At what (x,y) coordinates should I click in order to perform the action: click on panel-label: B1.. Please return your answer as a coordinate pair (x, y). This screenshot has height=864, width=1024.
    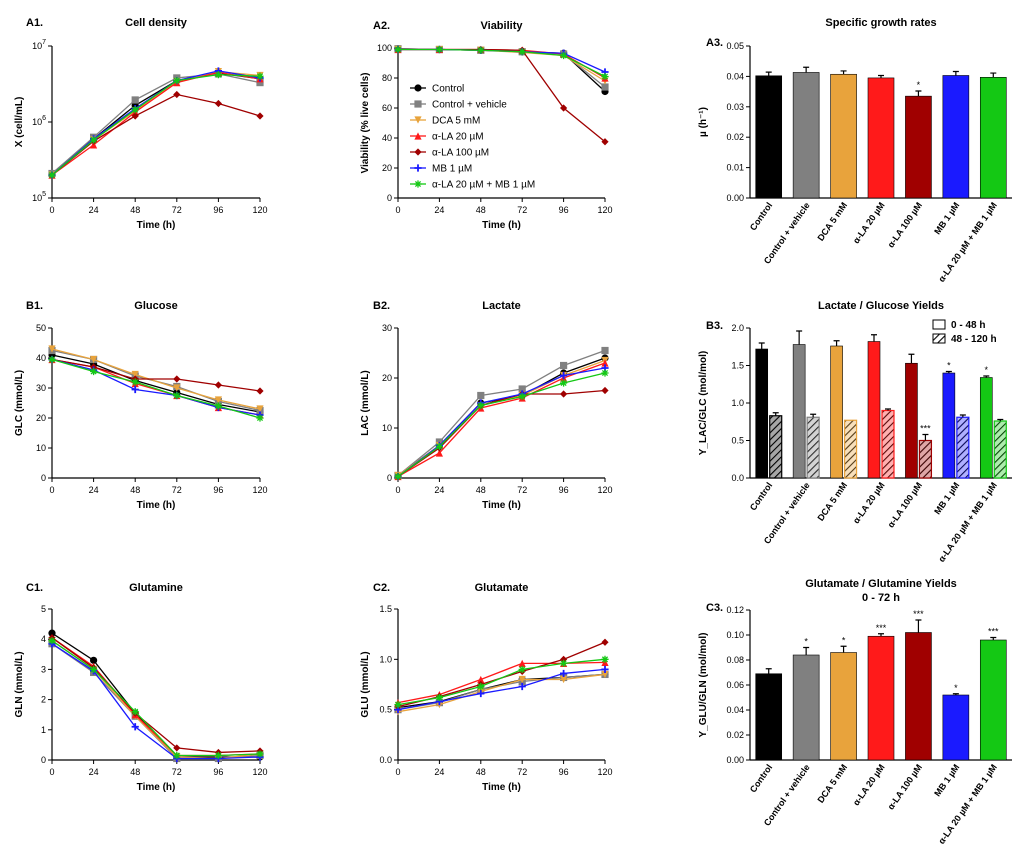
    Looking at the image, I should click on (34, 306).